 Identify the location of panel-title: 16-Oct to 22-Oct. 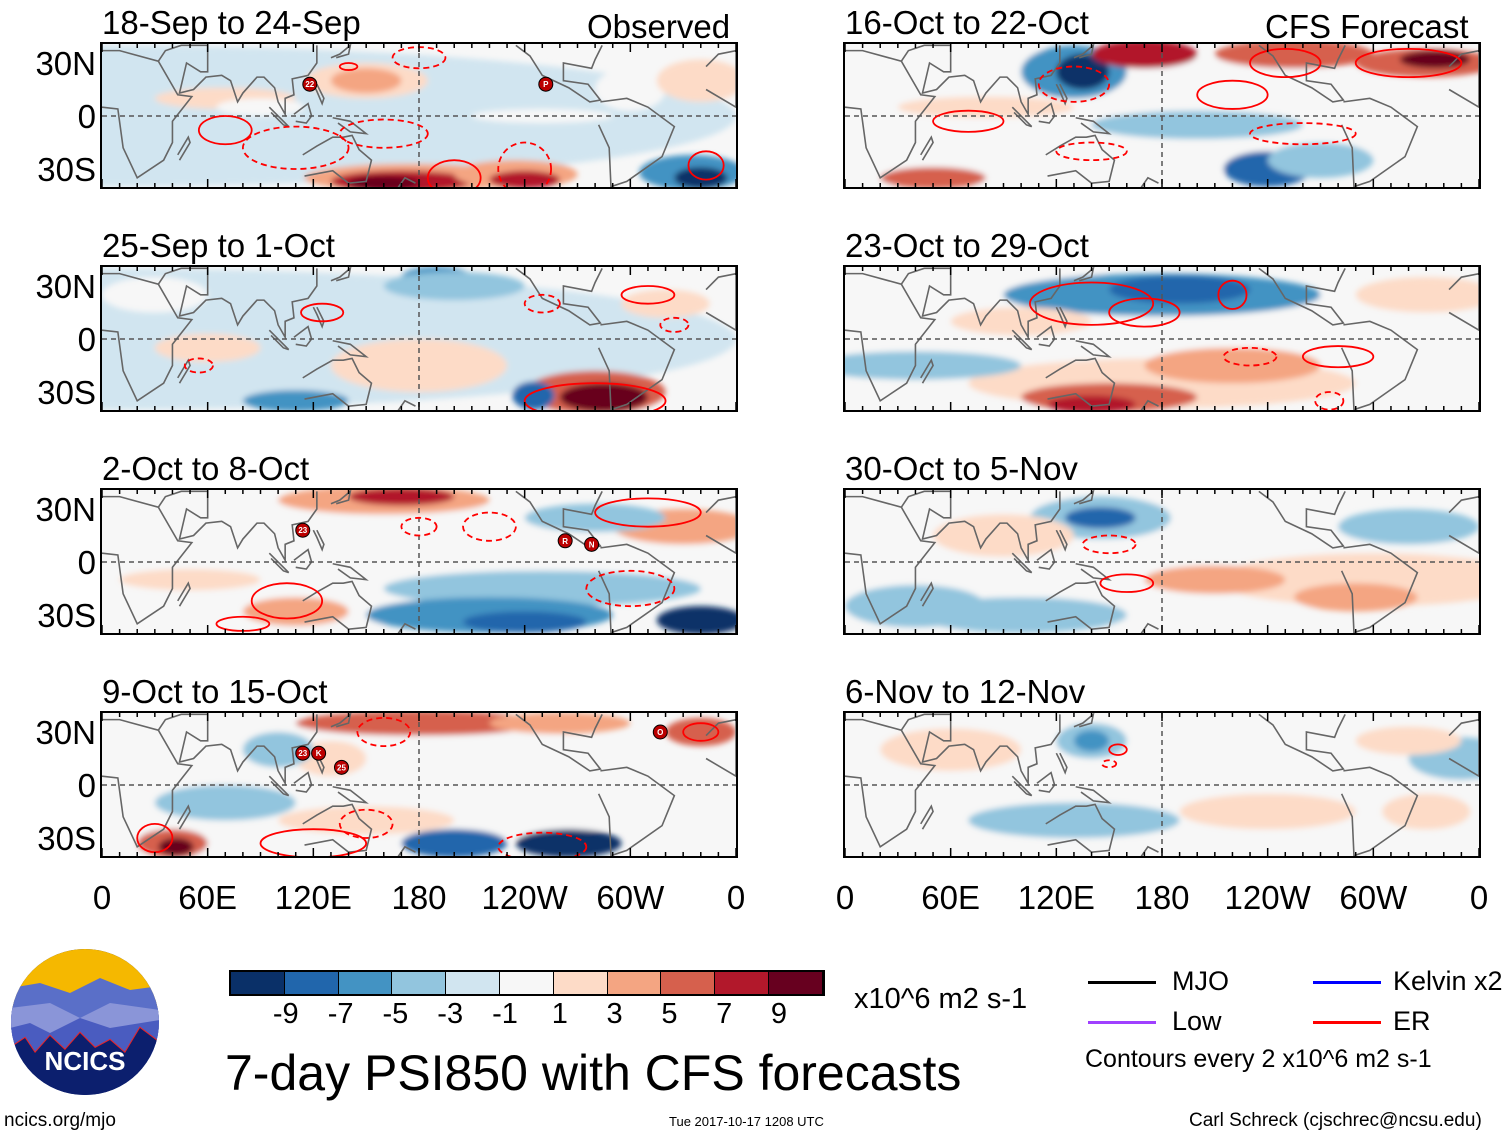
(967, 22).